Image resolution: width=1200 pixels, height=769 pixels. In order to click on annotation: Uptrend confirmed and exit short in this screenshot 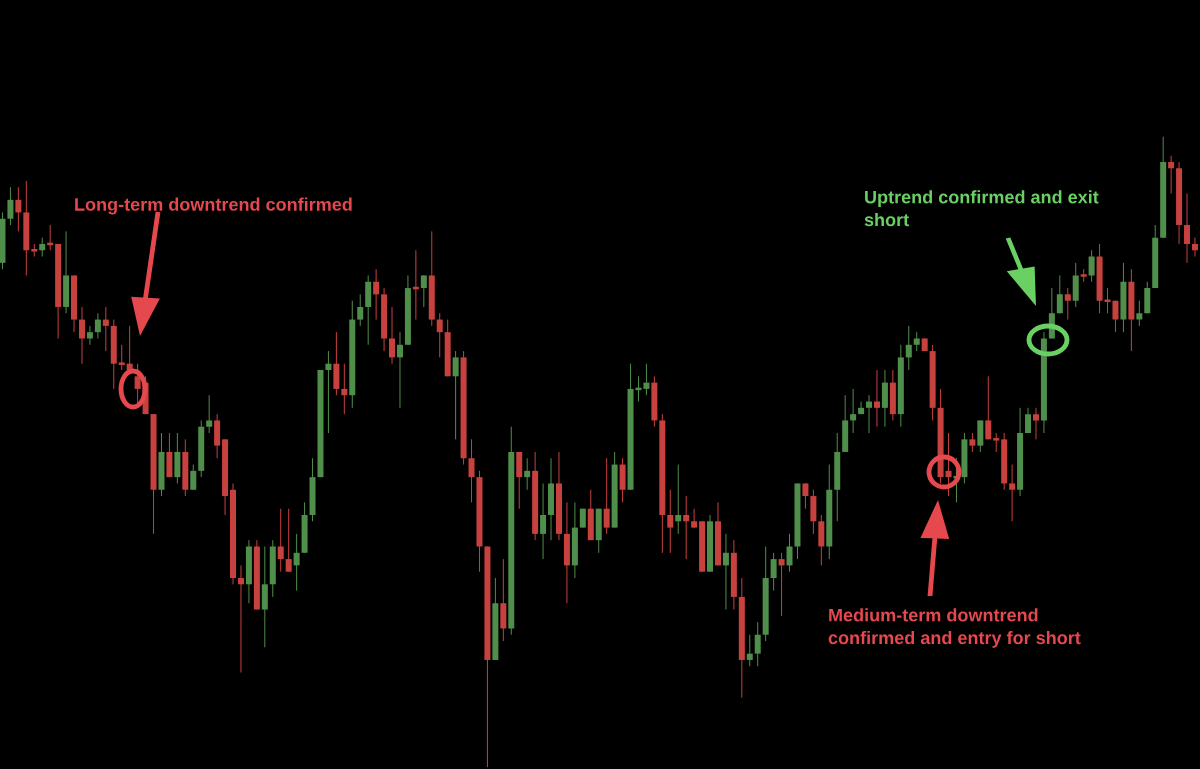, I will do `click(981, 208)`.